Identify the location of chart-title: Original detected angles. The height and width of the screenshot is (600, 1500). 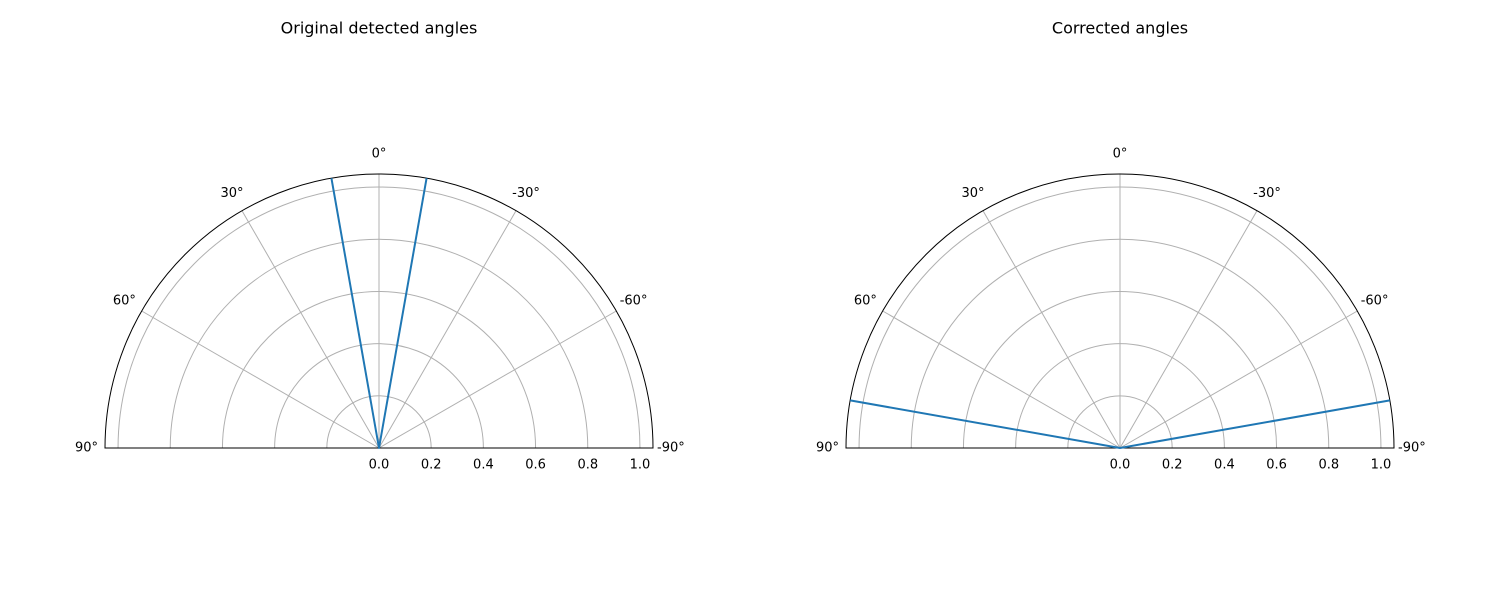
(379, 28).